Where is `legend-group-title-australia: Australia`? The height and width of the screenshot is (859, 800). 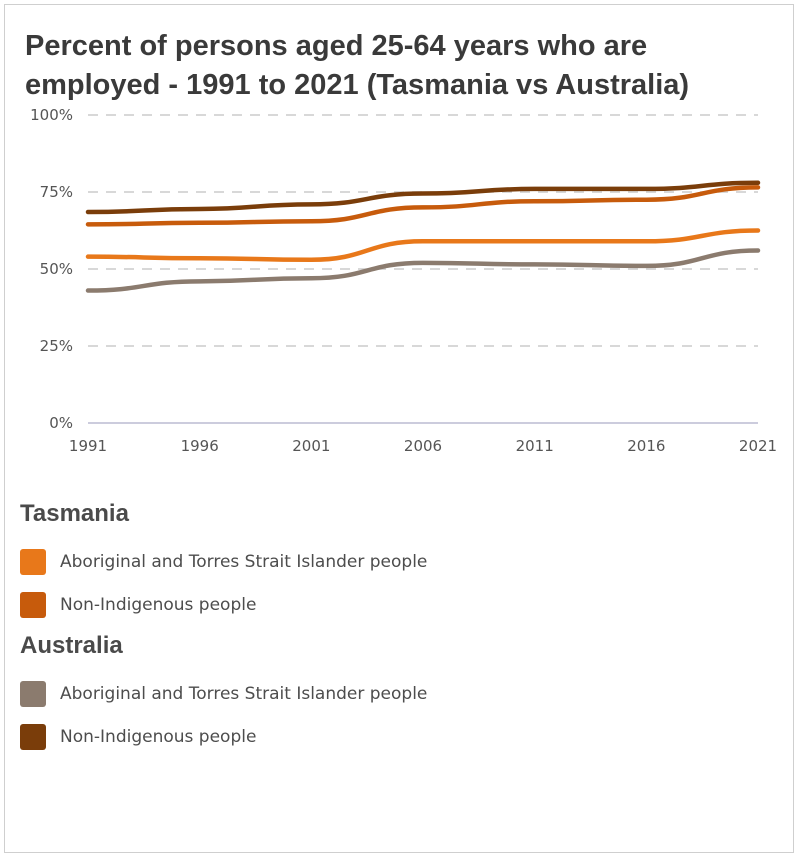 legend-group-title-australia: Australia is located at coordinates (71, 645).